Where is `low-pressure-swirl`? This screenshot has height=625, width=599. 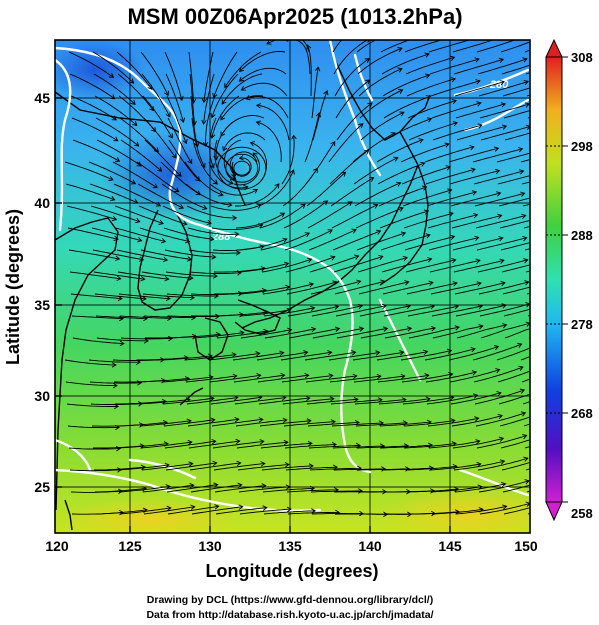 low-pressure-swirl is located at coordinates (242, 168).